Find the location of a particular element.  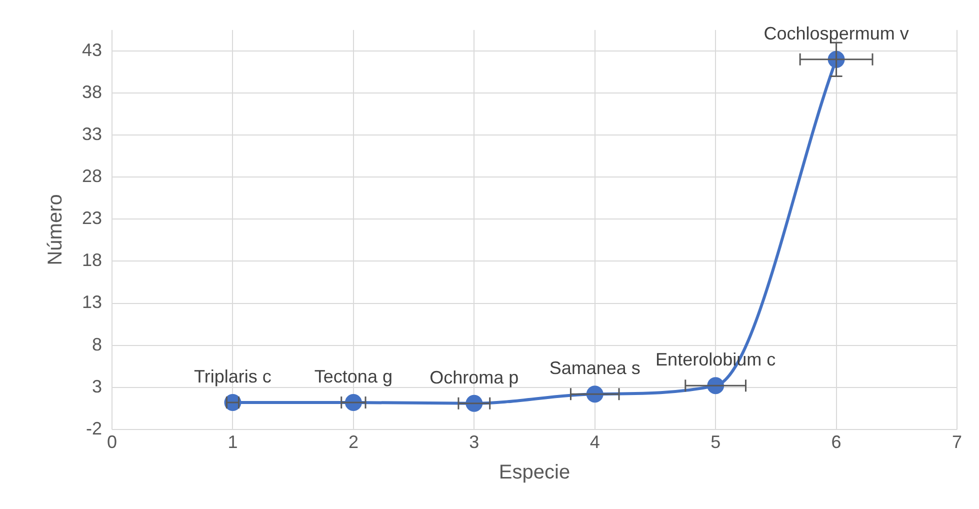

x-tick-label: 0 is located at coordinates (112, 442).